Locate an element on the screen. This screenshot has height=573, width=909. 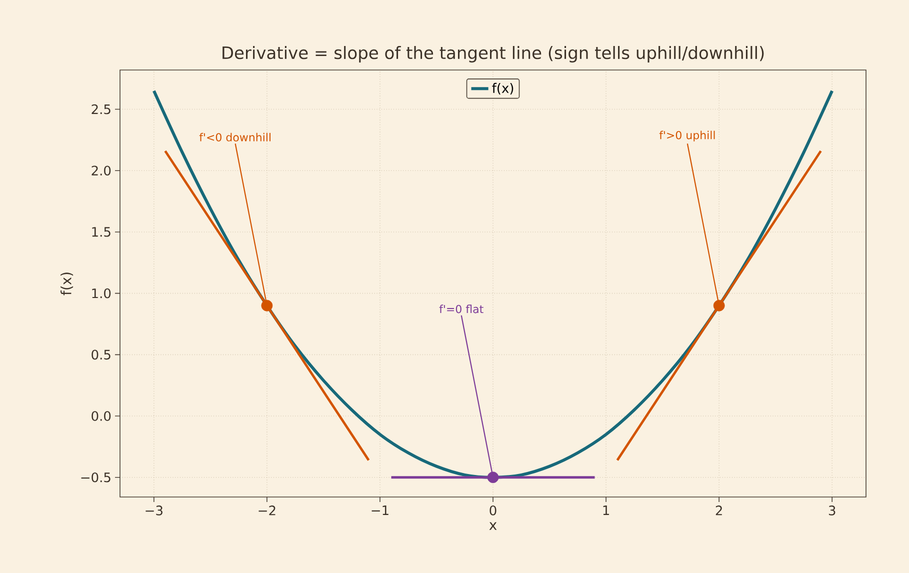
x-tick-label: 0 is located at coordinates (493, 511).